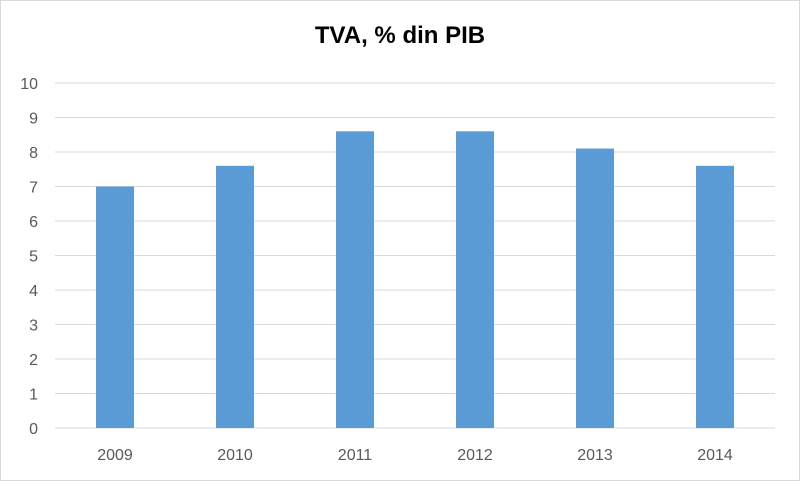  I want to click on bar-2012, so click(475, 280).